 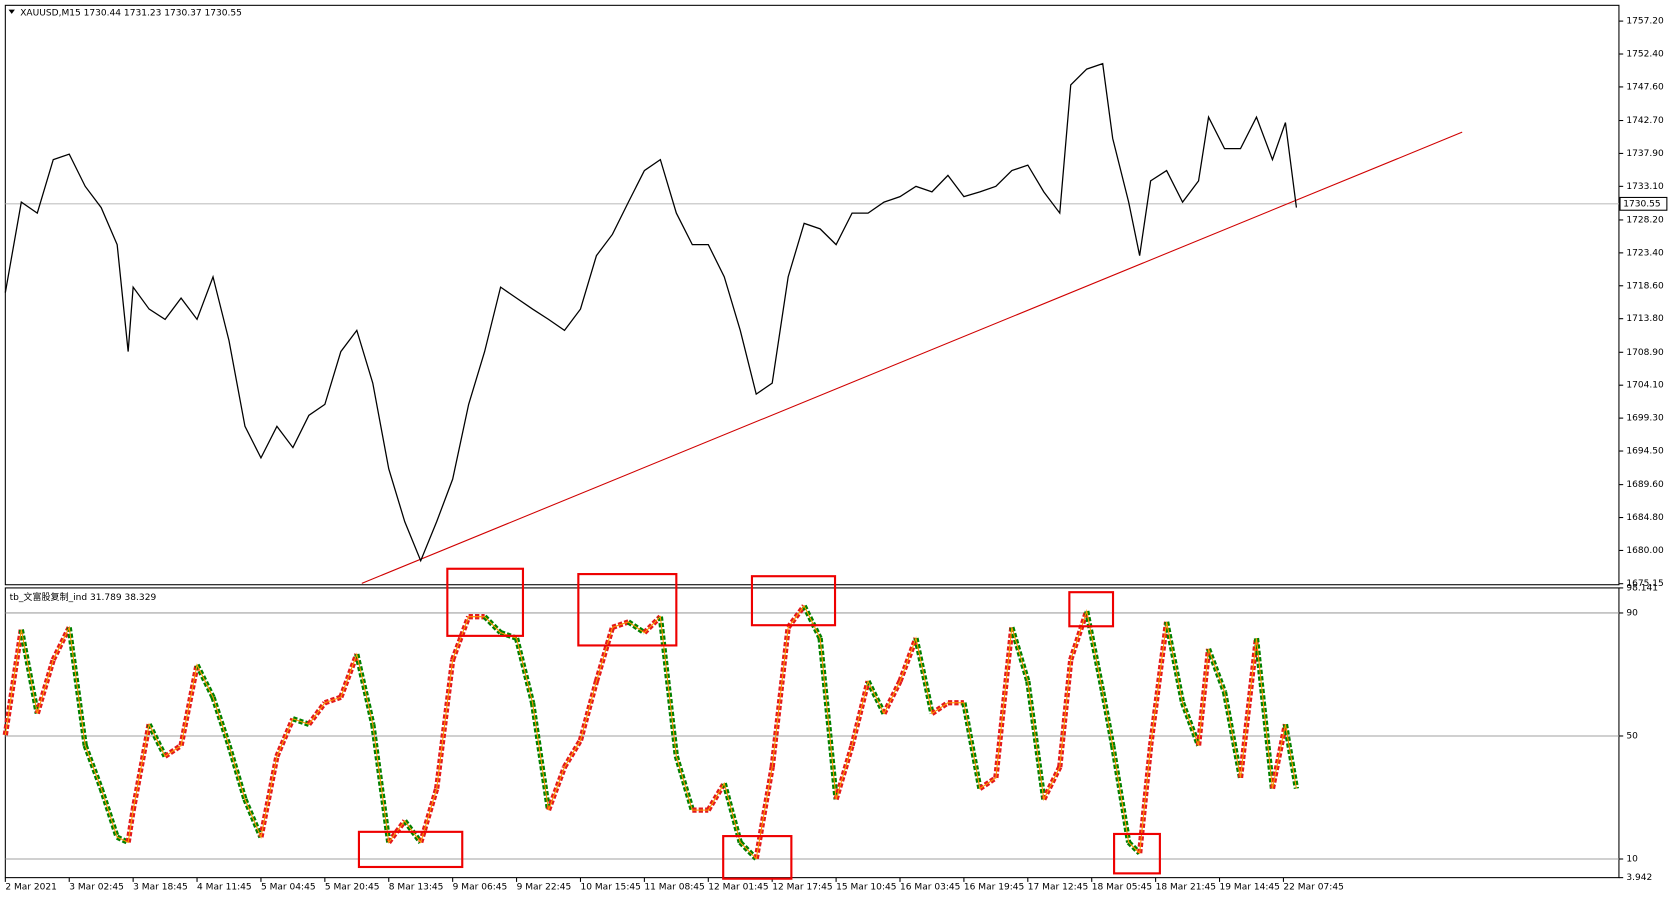 I want to click on current-price-box, so click(x=1643, y=203).